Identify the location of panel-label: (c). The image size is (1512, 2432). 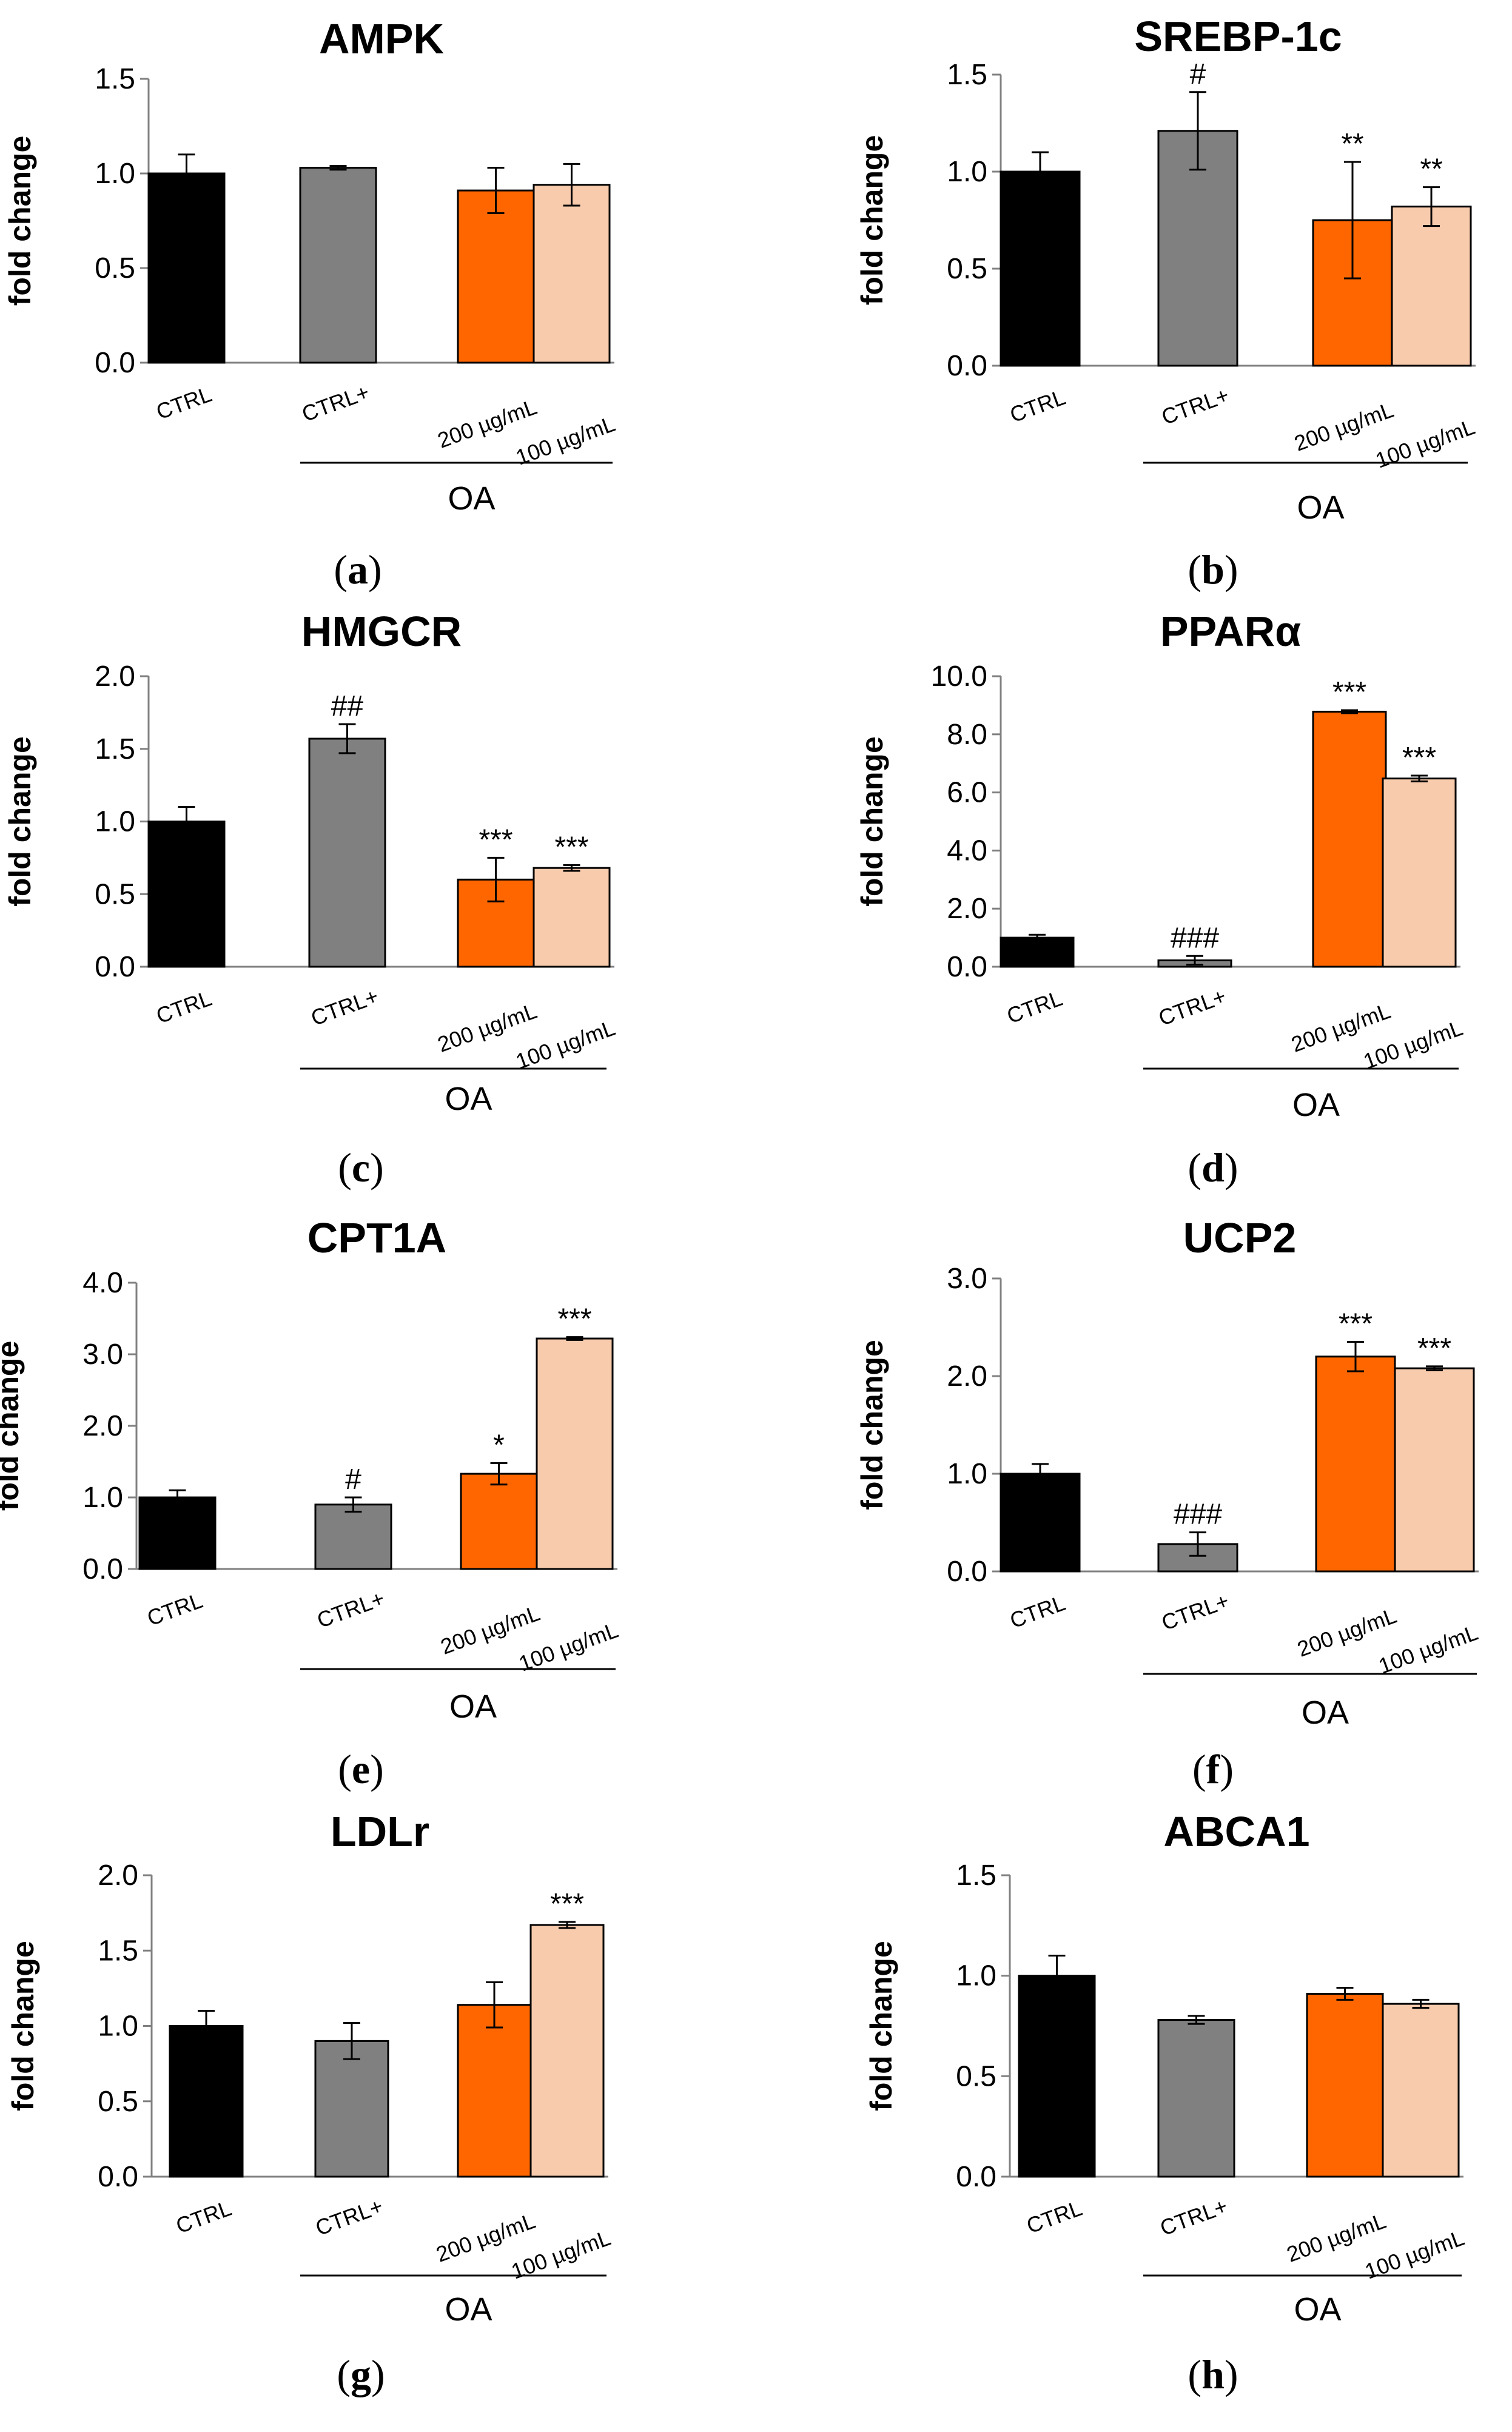
(361, 1167).